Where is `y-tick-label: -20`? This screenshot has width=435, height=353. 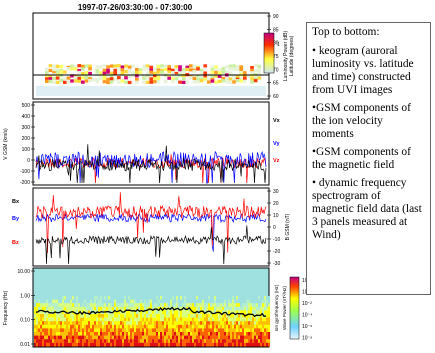 y-tick-label: -20 is located at coordinates (276, 252).